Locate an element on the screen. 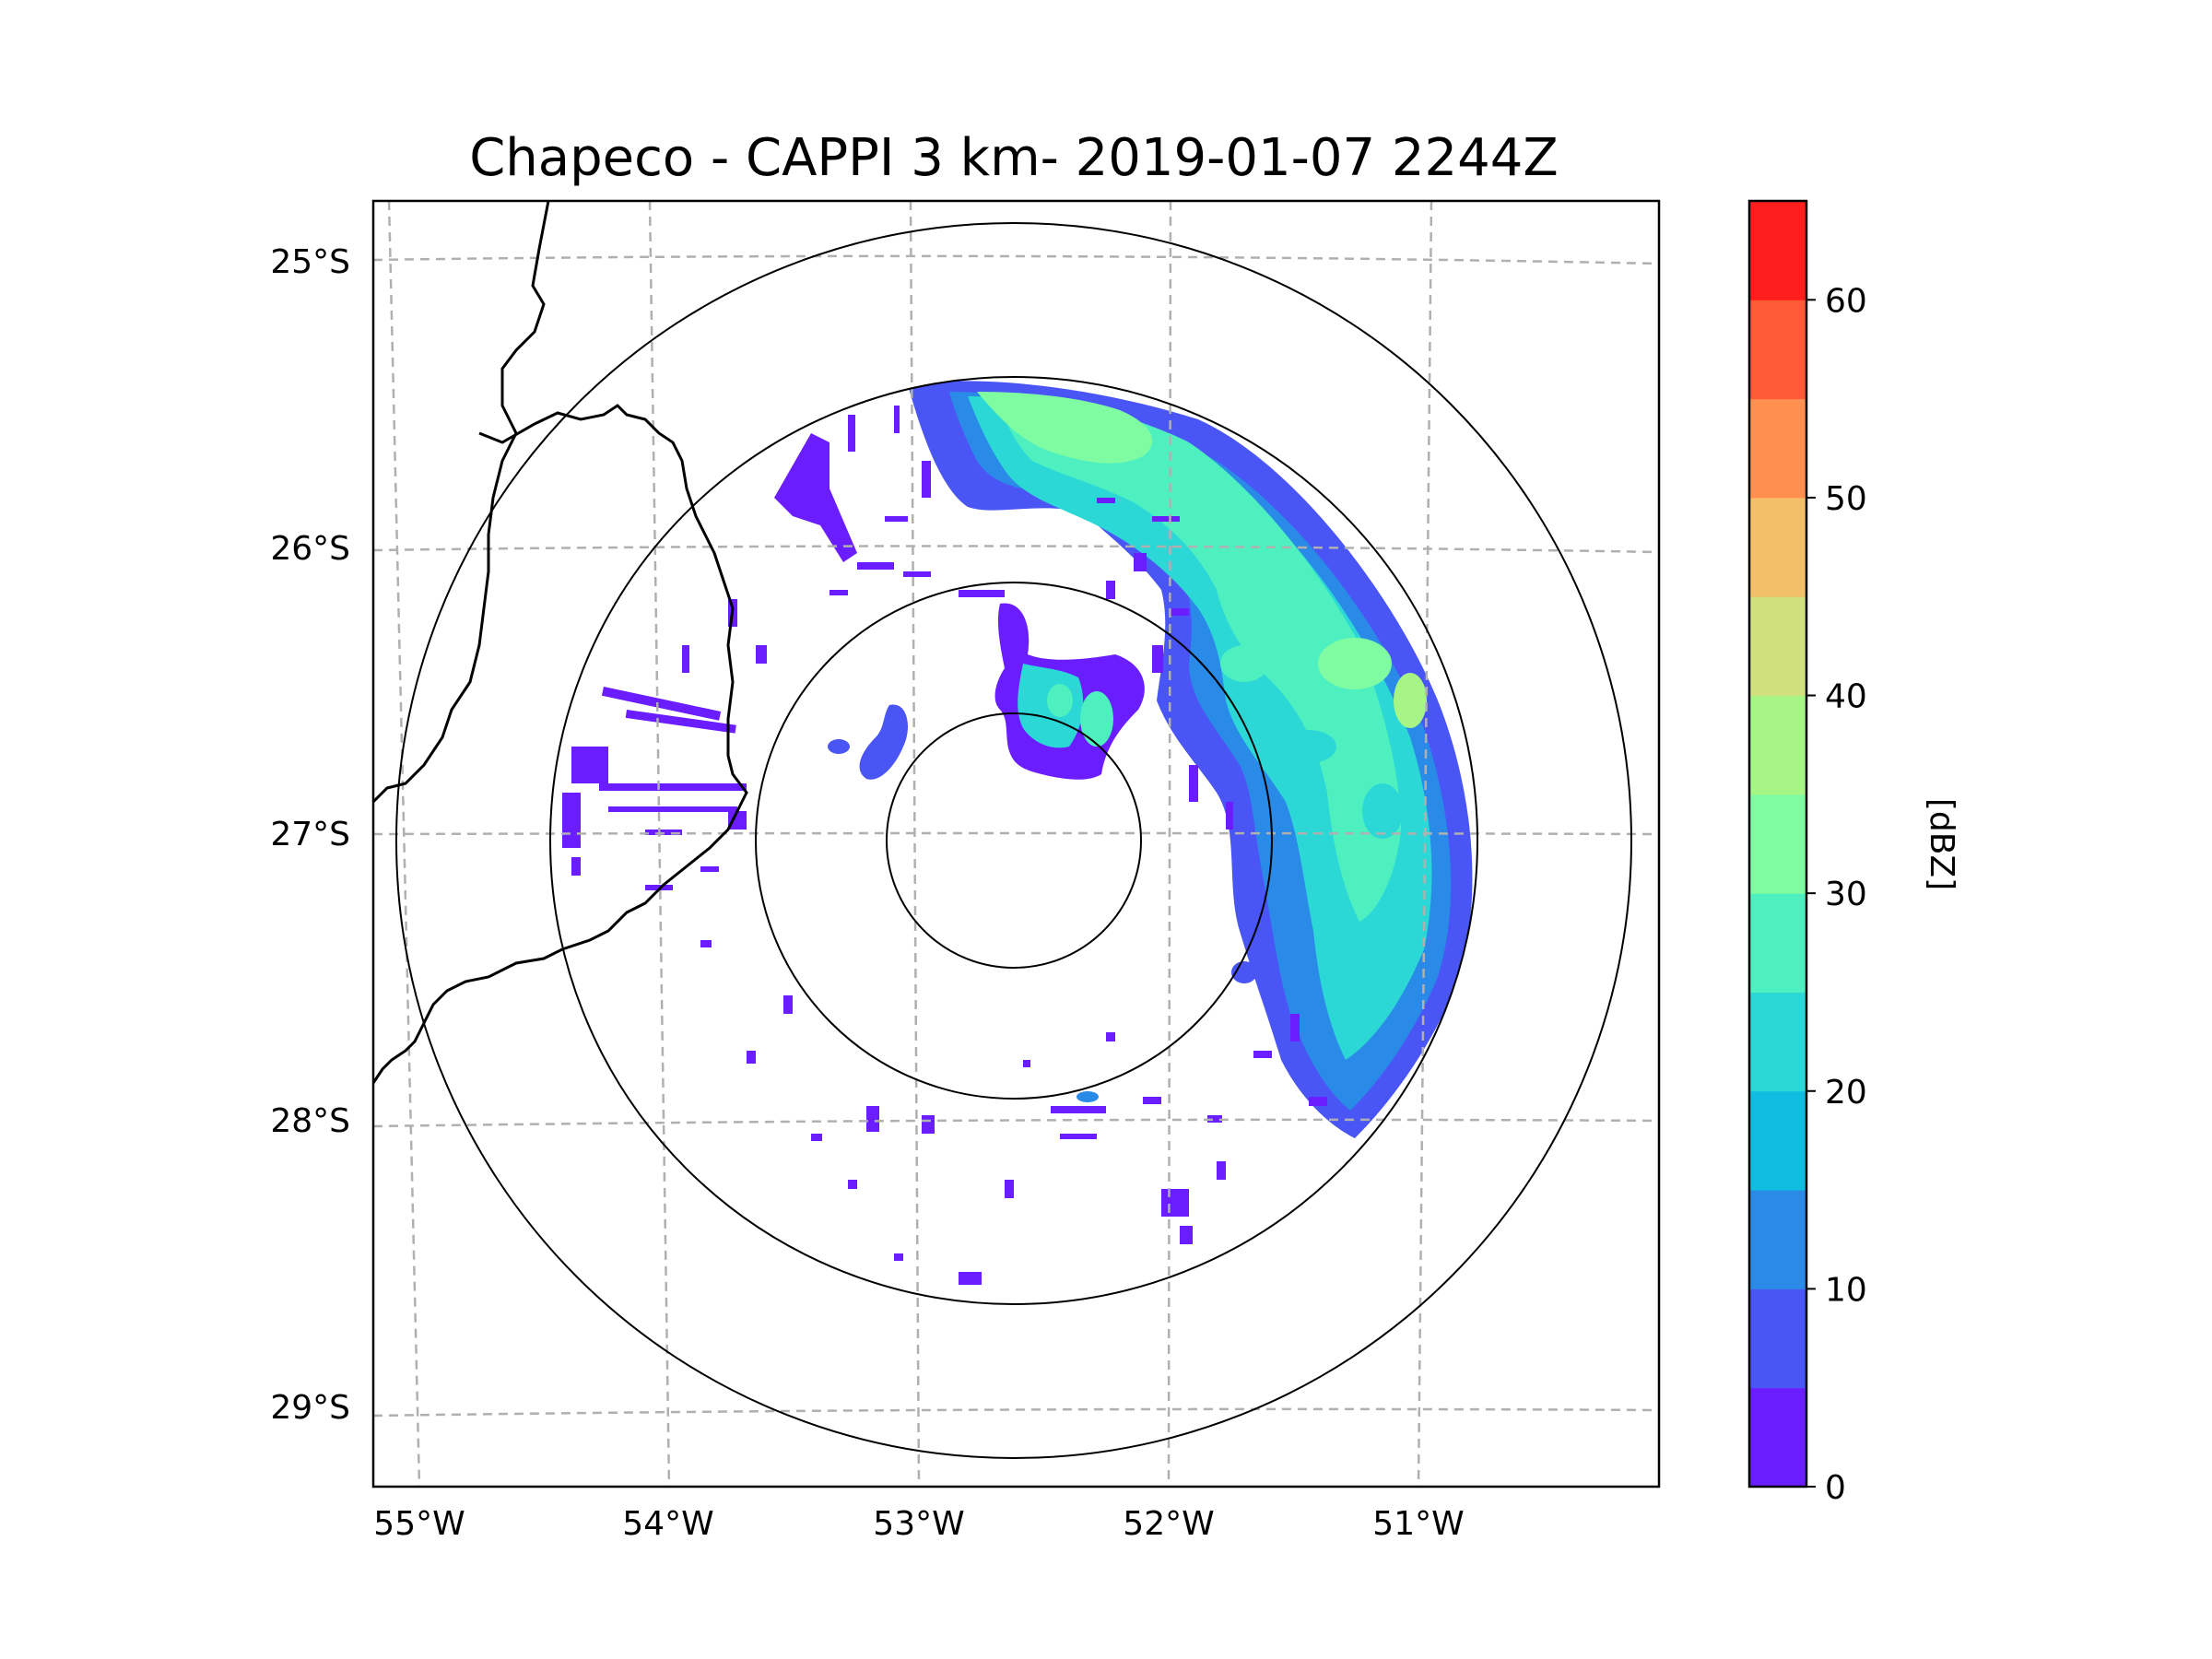  echo-region-north-core is located at coordinates (1065, 428).